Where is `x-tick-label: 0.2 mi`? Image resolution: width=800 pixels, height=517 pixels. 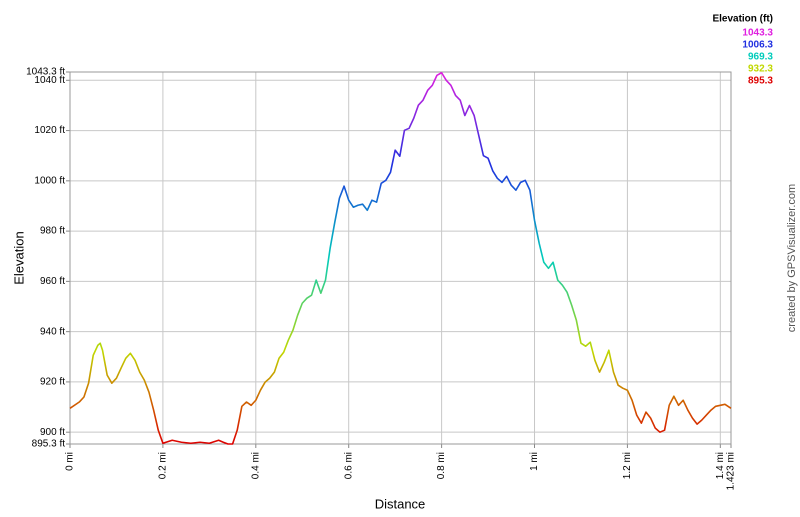 x-tick-label: 0.2 mi is located at coordinates (163, 465).